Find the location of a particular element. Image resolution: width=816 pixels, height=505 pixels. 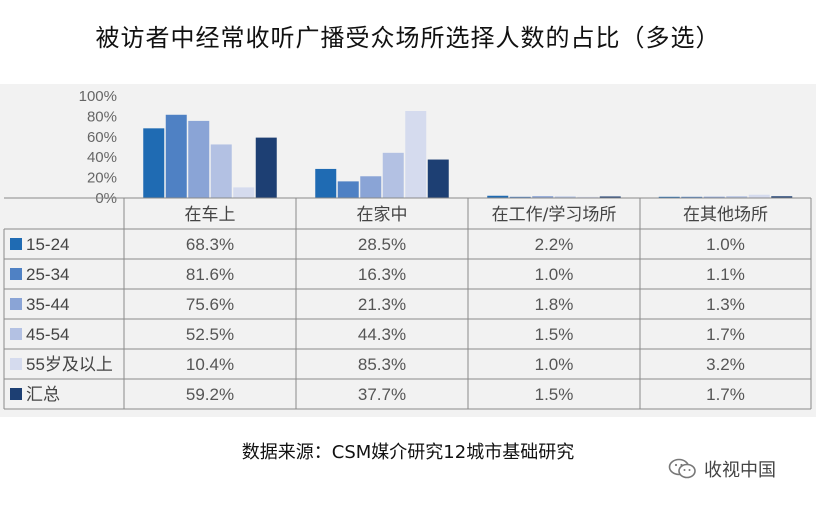

chart-title: 被访者中经常收听广播受众场所选择人数的占比（多选） is located at coordinates (408, 38).